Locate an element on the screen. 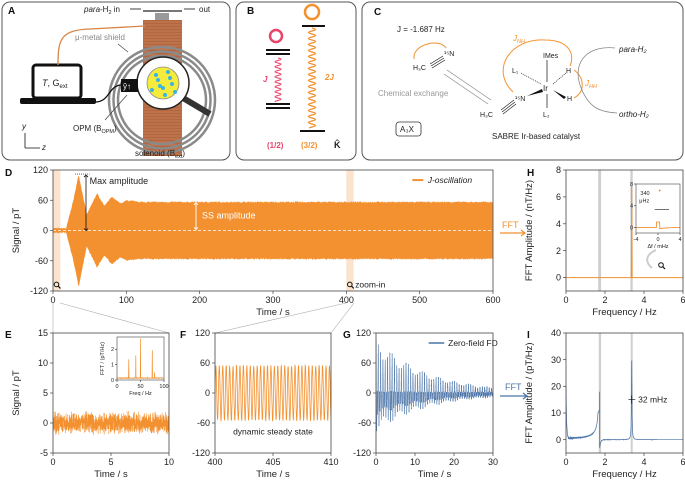 This screenshot has width=685, height=482. y-tick-label: 15 is located at coordinates (43, 333).